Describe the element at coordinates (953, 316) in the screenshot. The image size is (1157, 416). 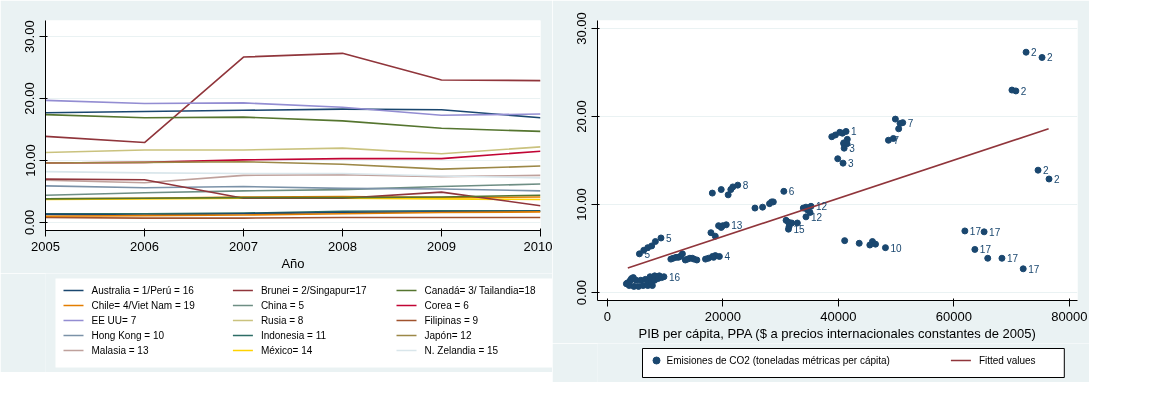
I see `x-tick-label: 60000` at that location.